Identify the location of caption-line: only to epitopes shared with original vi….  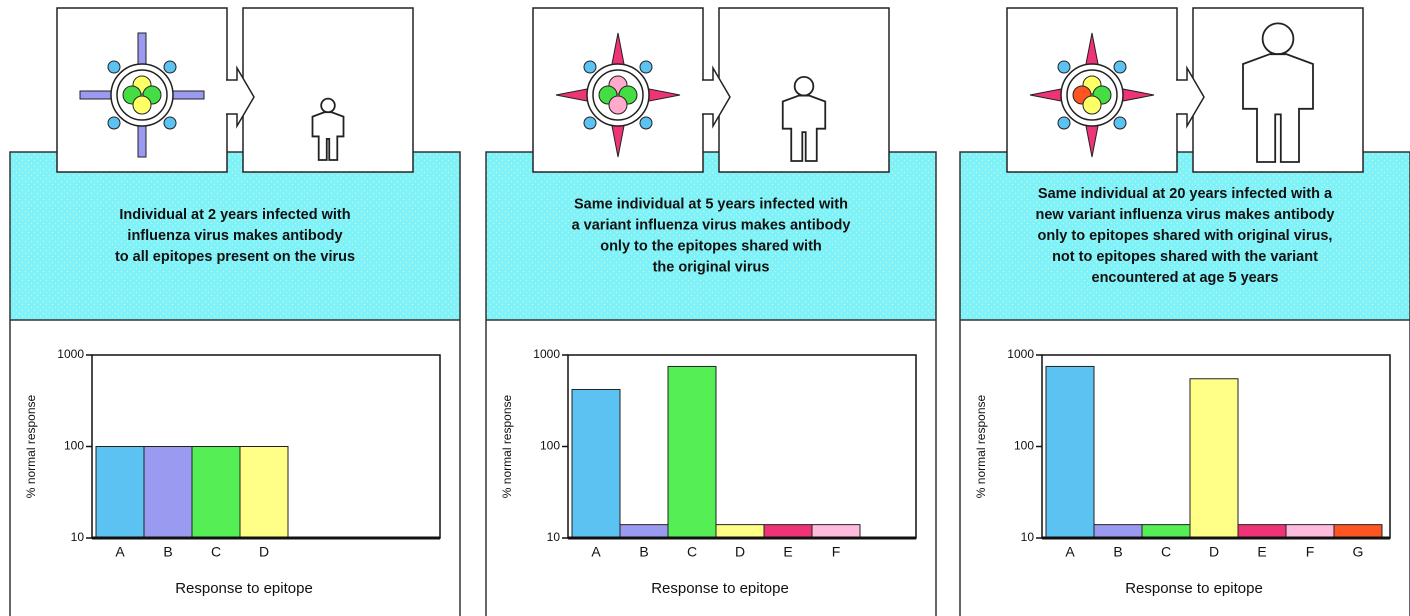
(1185, 236).